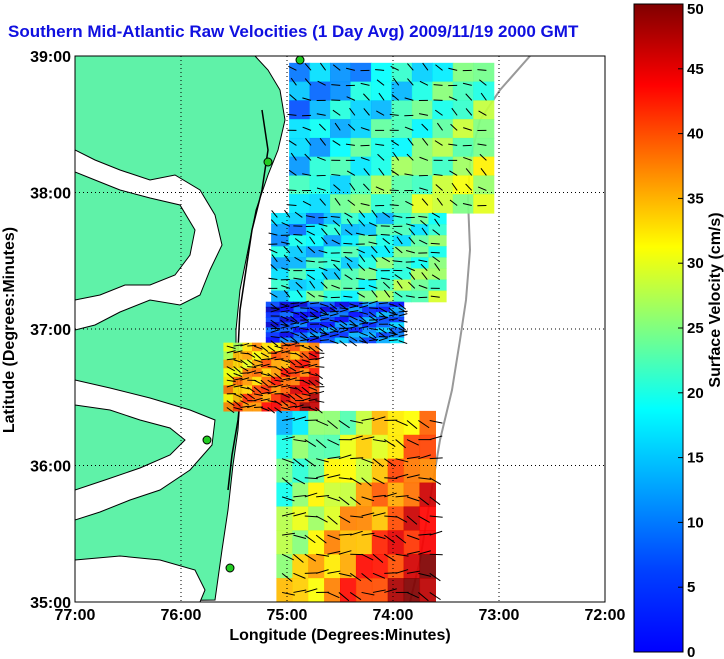 This screenshot has height=659, width=724. What do you see at coordinates (499, 615) in the screenshot?
I see `x-tick-label: 73:00` at bounding box center [499, 615].